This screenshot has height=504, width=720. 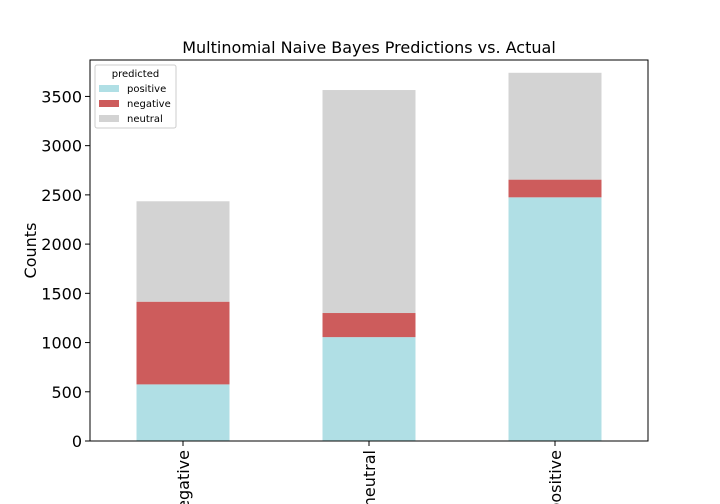 What do you see at coordinates (61, 244) in the screenshot?
I see `y-tick-label: 2000` at bounding box center [61, 244].